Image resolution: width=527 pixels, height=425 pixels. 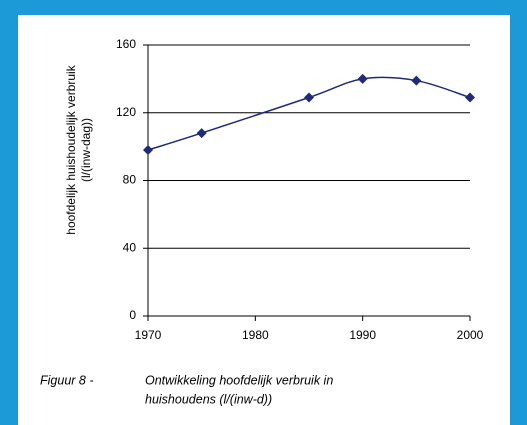 What do you see at coordinates (67, 380) in the screenshot?
I see `caption-number: Figuur 8 -` at bounding box center [67, 380].